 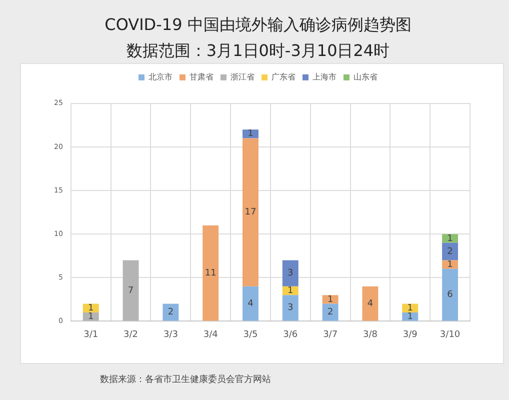 I want to click on legend-label: 甘肃省, so click(x=202, y=77).